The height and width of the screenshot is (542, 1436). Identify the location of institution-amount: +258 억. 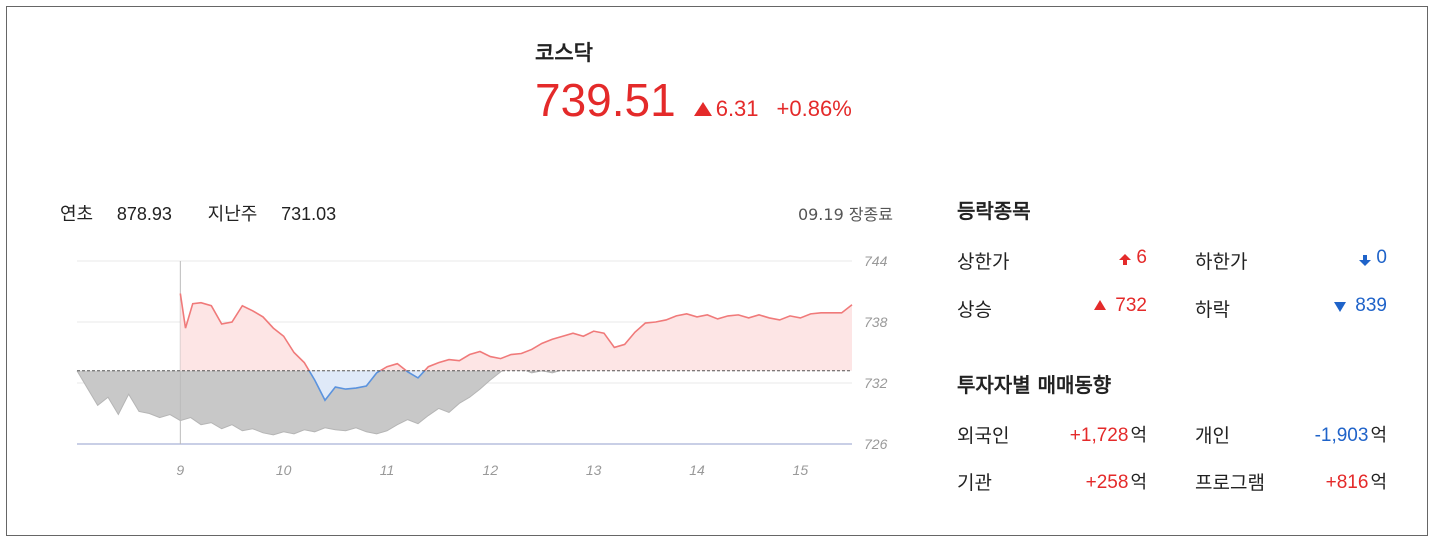
(1116, 481).